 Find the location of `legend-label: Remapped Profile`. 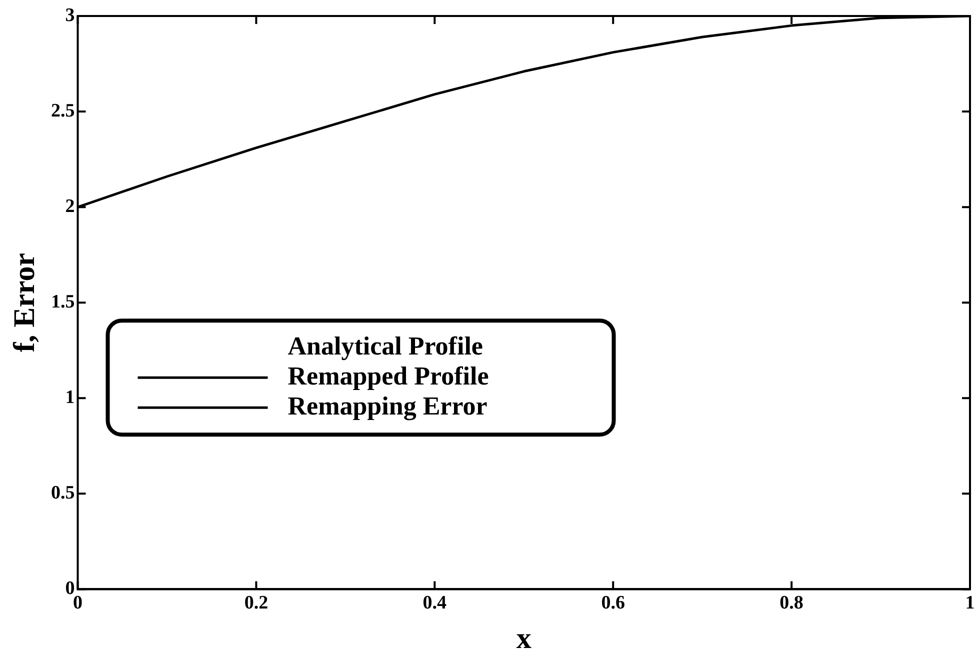

legend-label: Remapped Profile is located at coordinates (388, 375).